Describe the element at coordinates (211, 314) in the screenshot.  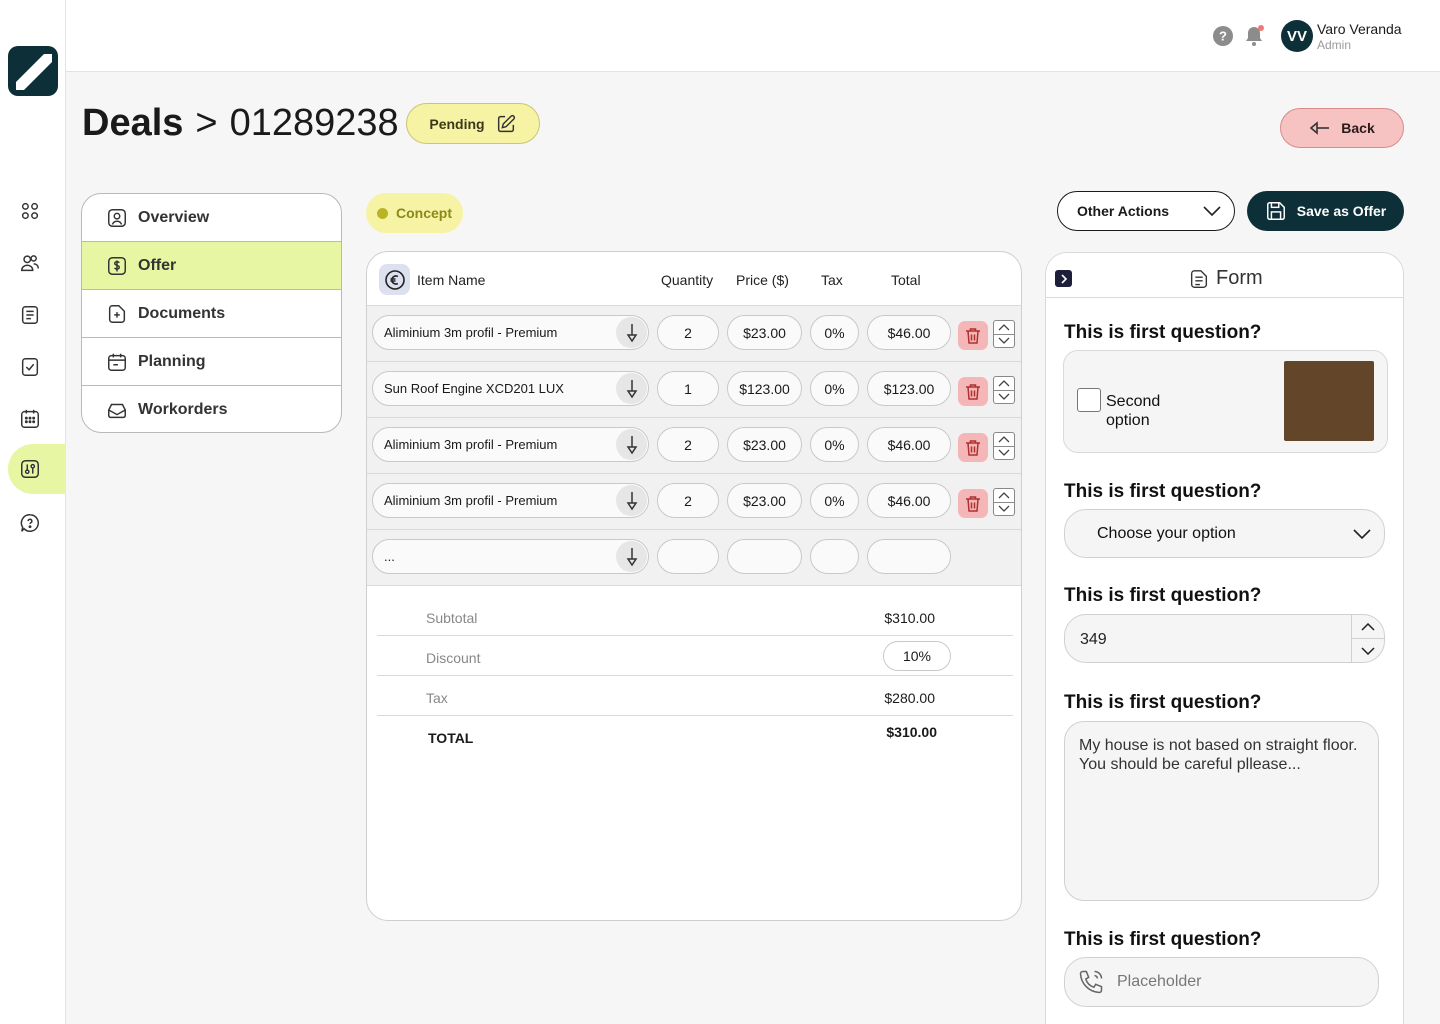
I see `nav-item-documents: Documents` at that location.